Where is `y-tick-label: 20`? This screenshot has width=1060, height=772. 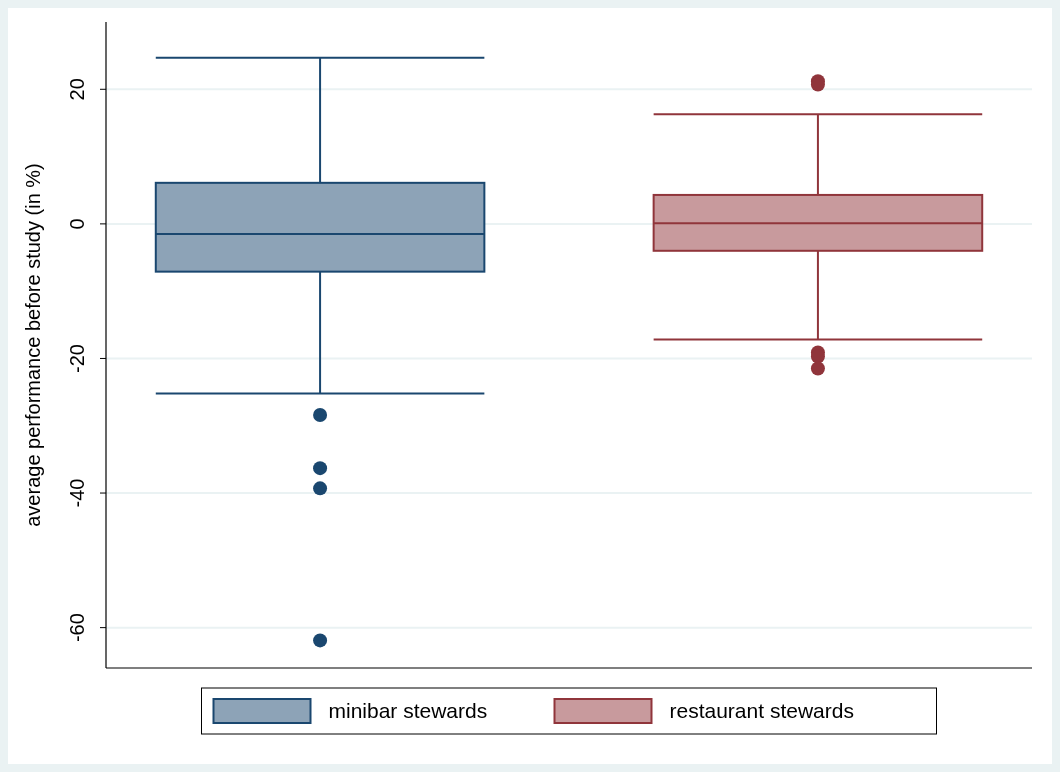 y-tick-label: 20 is located at coordinates (77, 89).